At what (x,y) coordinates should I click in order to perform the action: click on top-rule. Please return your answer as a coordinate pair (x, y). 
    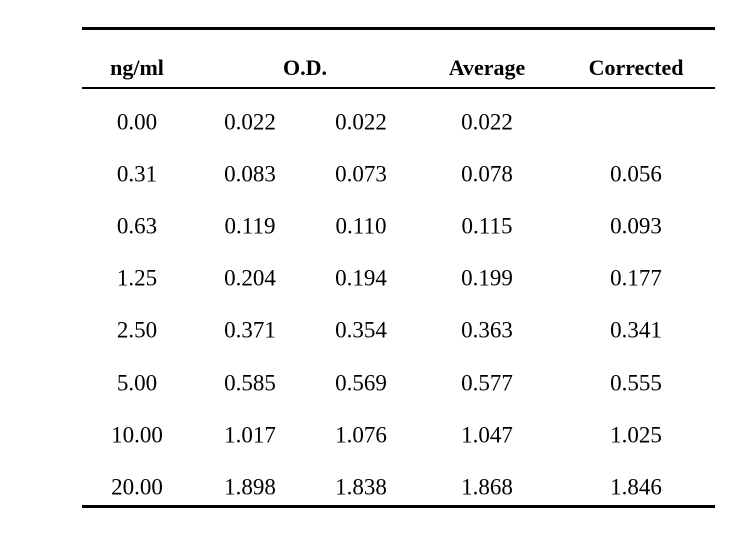
    Looking at the image, I should click on (398, 28).